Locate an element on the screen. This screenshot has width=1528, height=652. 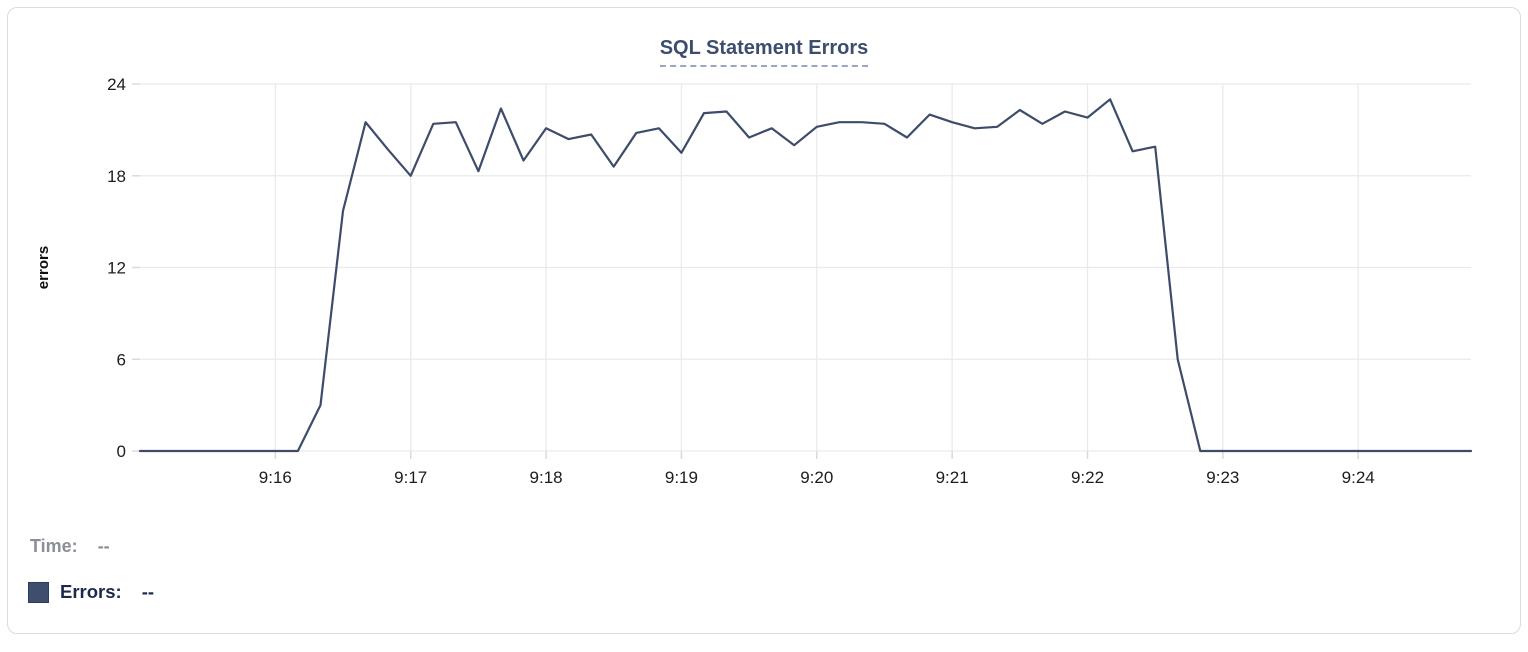
tooltip-errors-label: Errors: is located at coordinates (91, 591).